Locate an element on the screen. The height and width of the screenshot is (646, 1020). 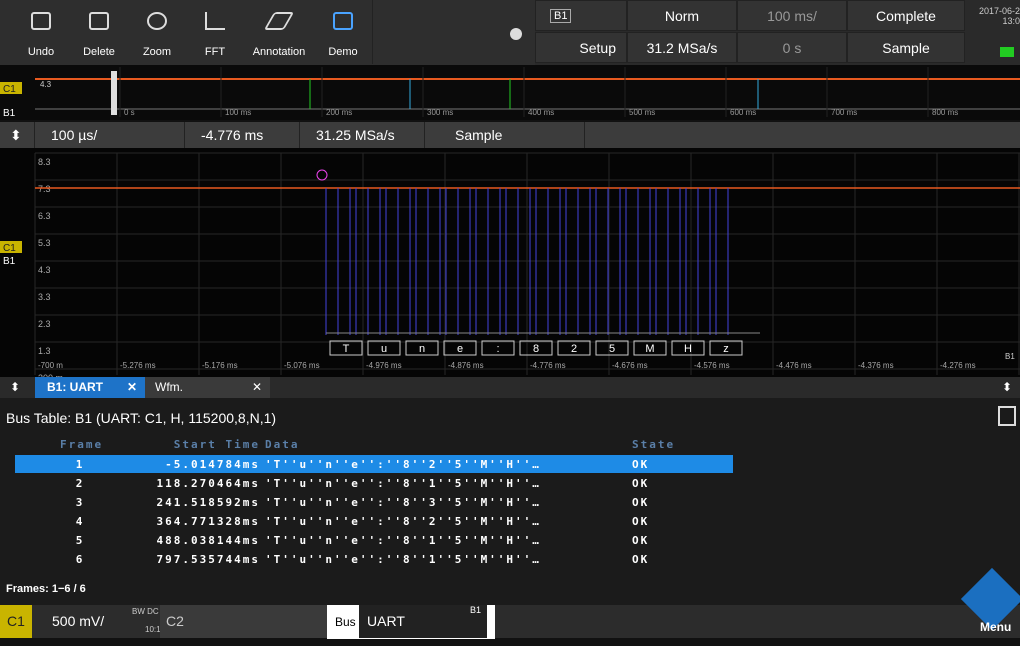
table-cell: 118.270464ms is located at coordinates (208, 483).